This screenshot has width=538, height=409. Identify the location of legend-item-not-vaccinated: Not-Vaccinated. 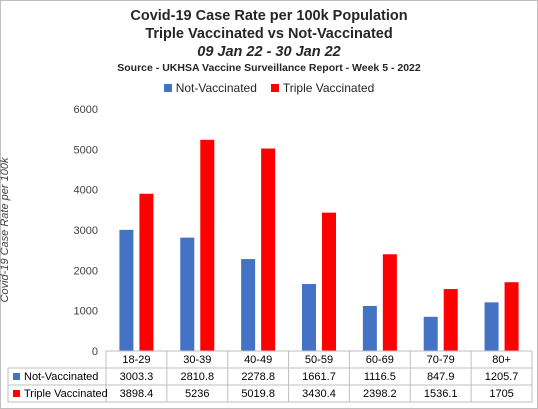
(210, 88).